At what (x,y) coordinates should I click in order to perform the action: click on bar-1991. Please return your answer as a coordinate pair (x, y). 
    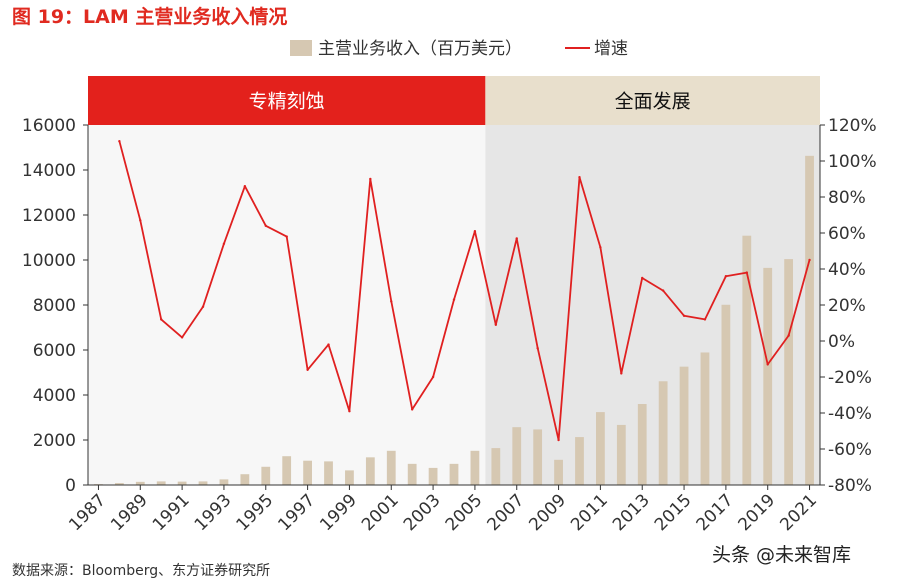
    Looking at the image, I should click on (182, 483).